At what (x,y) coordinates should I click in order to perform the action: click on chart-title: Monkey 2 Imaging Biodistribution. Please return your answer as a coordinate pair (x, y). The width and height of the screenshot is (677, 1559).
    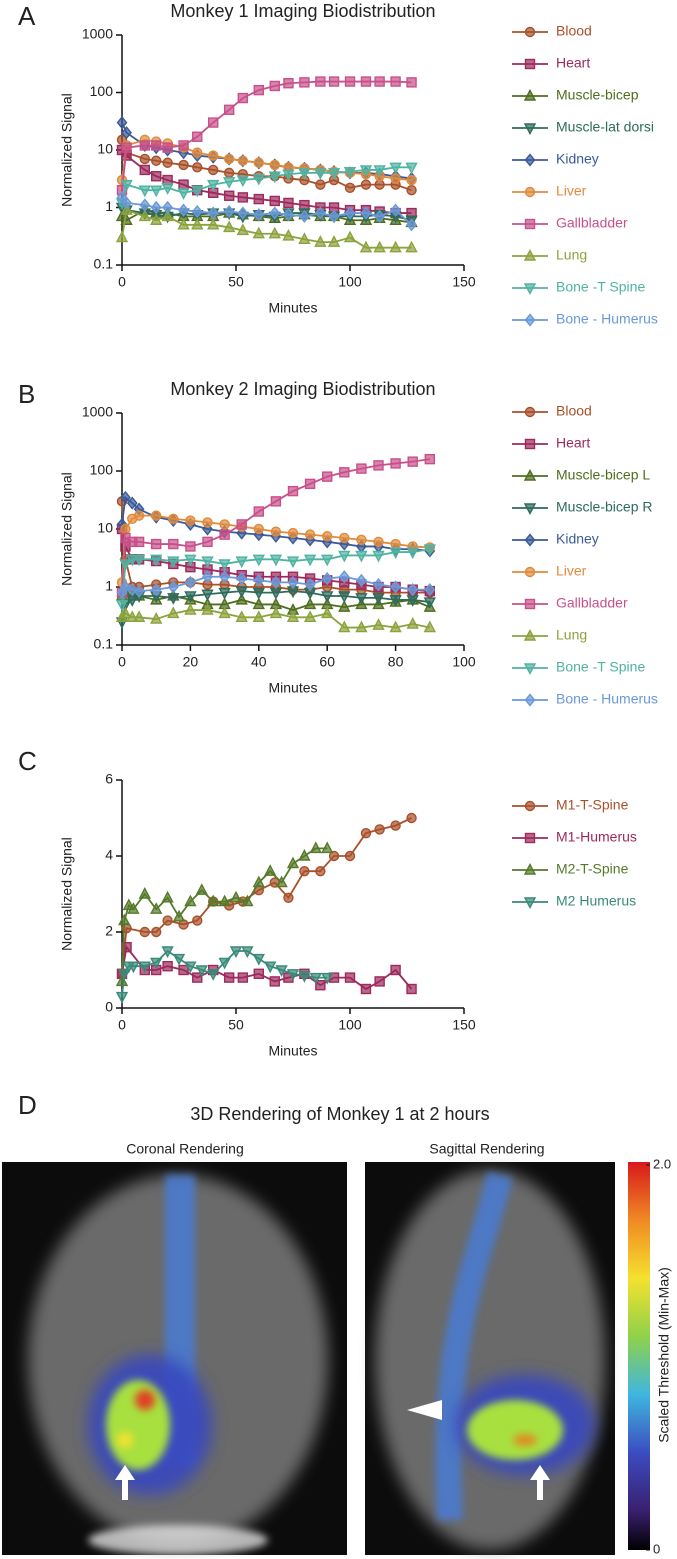
    Looking at the image, I should click on (302, 389).